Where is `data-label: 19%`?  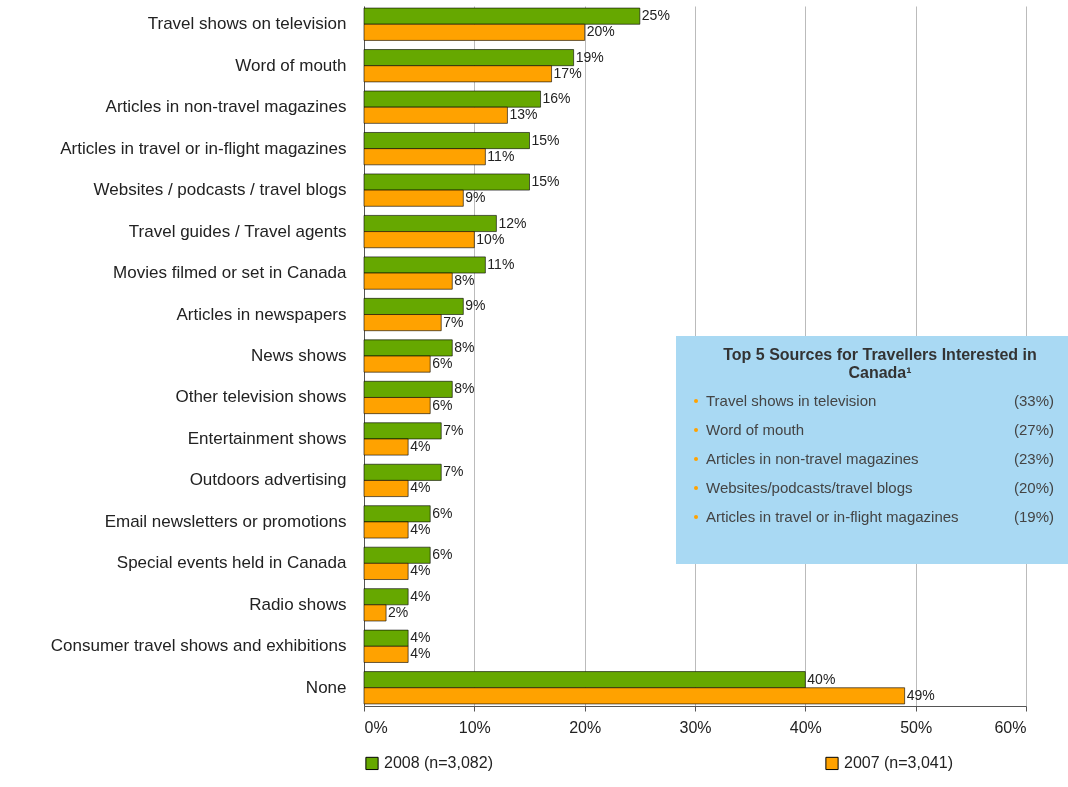 data-label: 19% is located at coordinates (589, 56).